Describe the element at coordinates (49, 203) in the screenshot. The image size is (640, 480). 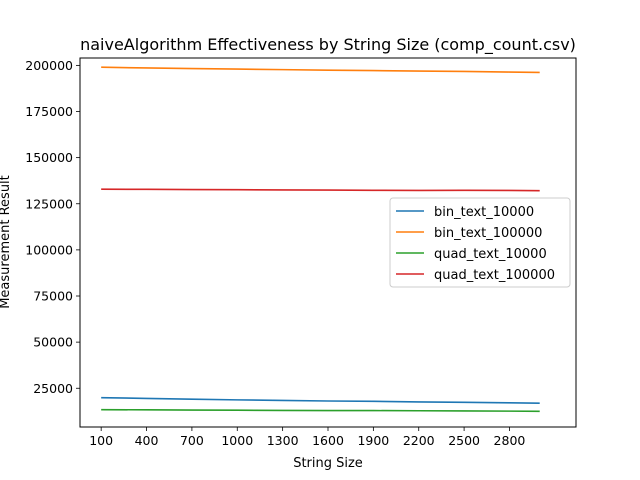
I see `y-tick-label: 125000` at that location.